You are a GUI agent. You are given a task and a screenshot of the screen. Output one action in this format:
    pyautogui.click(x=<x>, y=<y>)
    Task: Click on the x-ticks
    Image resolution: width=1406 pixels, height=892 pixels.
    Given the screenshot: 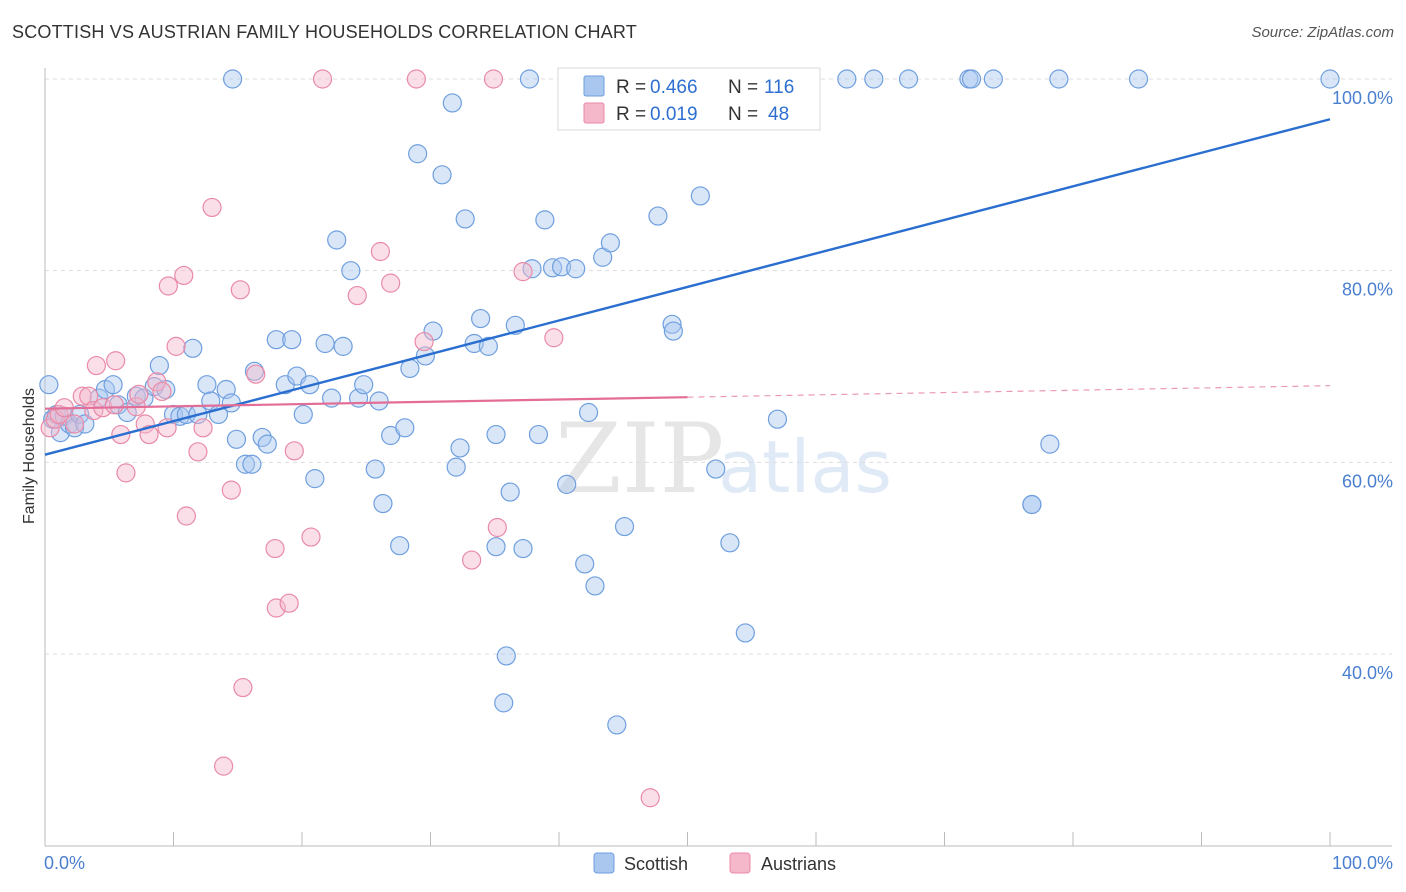 What is the action you would take?
    pyautogui.click(x=687, y=839)
    